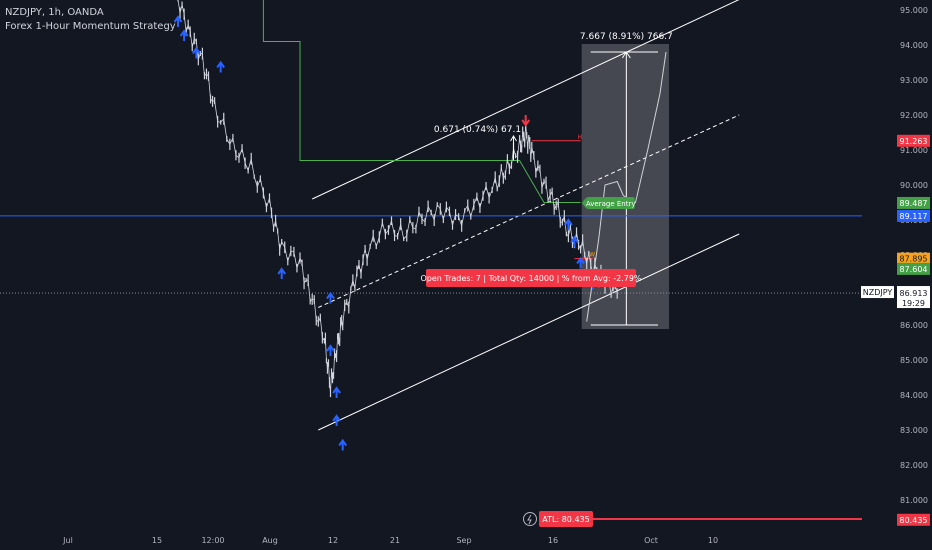 This screenshot has width=932, height=550. I want to click on blue-level-price-tag-label: 89.117, so click(914, 216).